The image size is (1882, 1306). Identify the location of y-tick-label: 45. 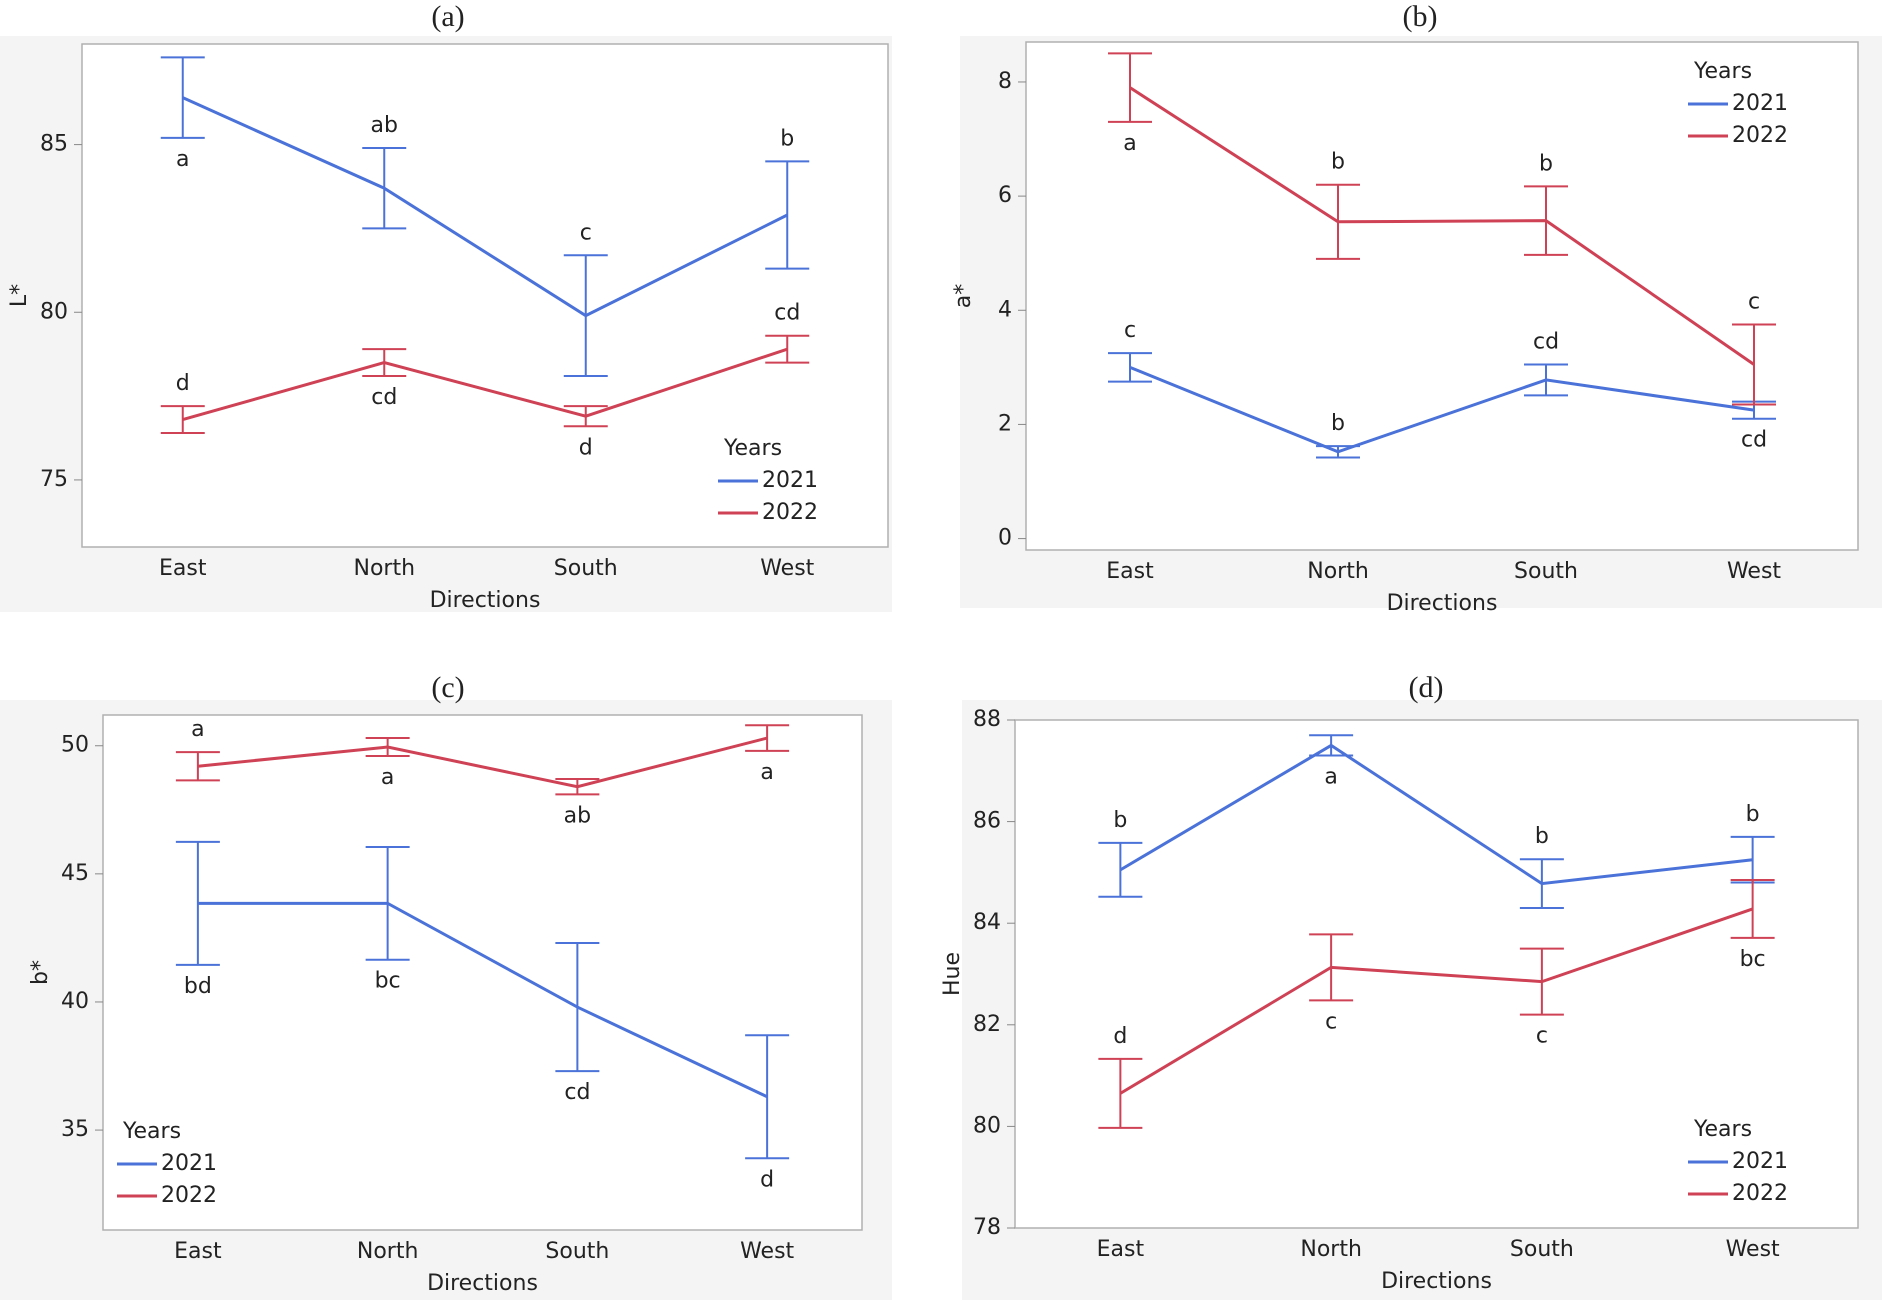
(75, 873).